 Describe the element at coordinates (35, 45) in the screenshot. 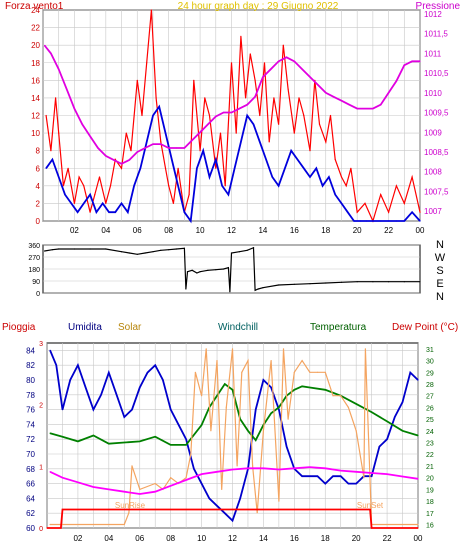

I see `left-tick-label: 20` at that location.